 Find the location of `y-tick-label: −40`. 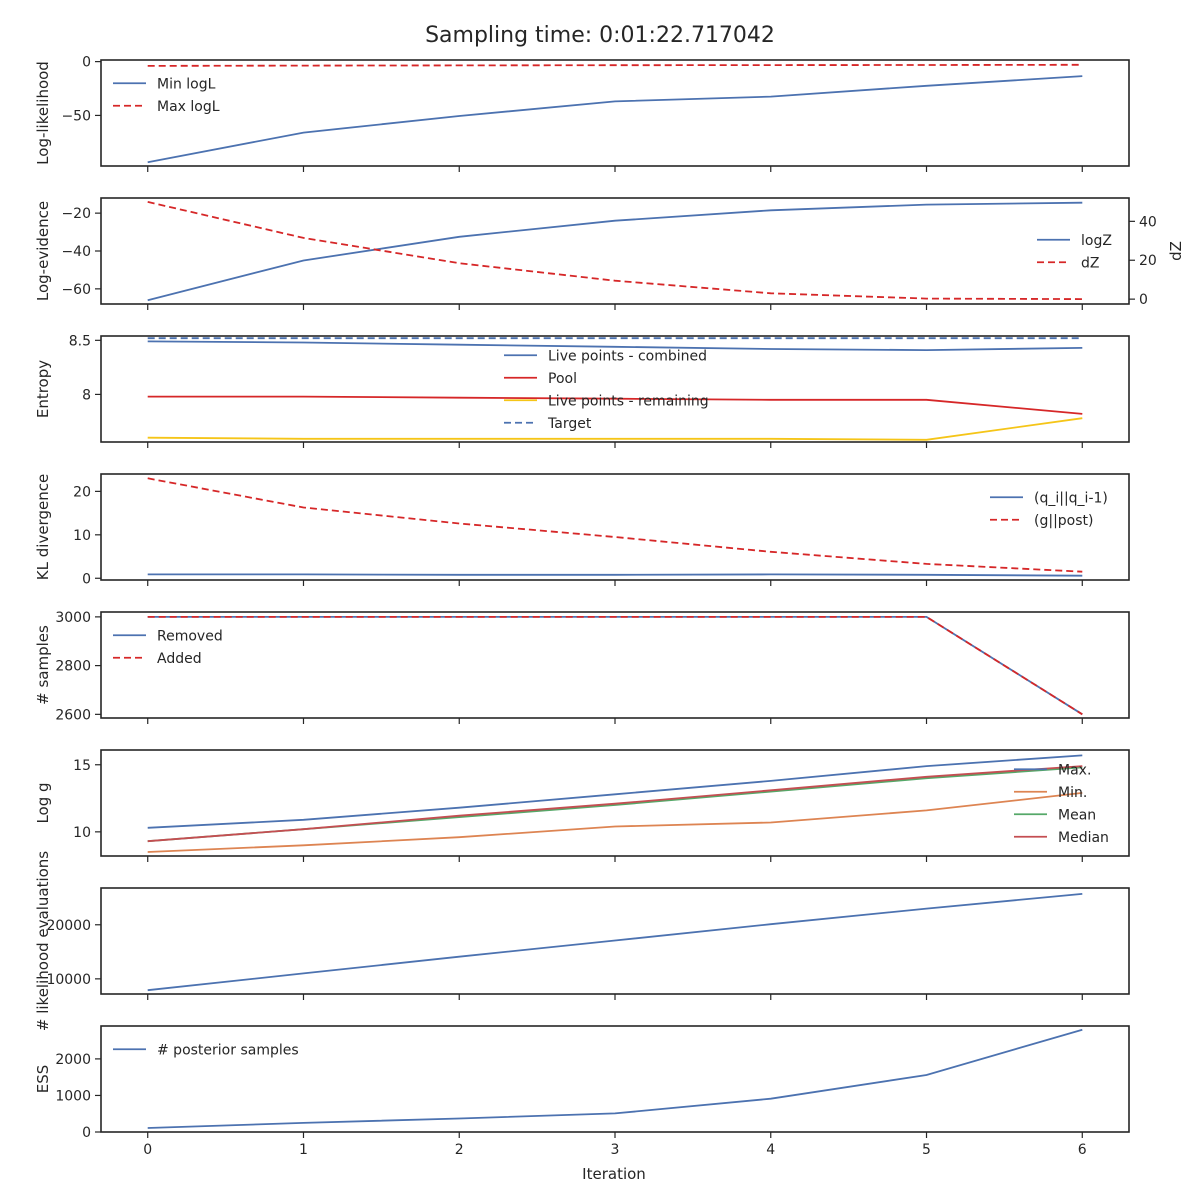

y-tick-label: −40 is located at coordinates (76, 252).